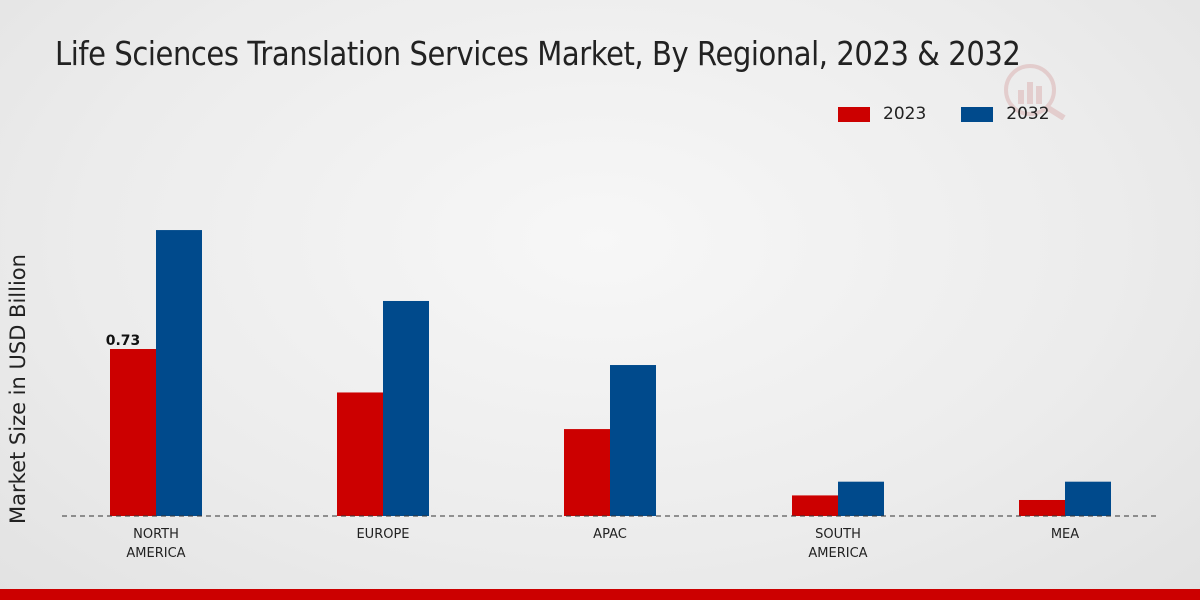 The width and height of the screenshot is (1200, 600). What do you see at coordinates (905, 114) in the screenshot?
I see `legend-label-2023: 2023` at bounding box center [905, 114].